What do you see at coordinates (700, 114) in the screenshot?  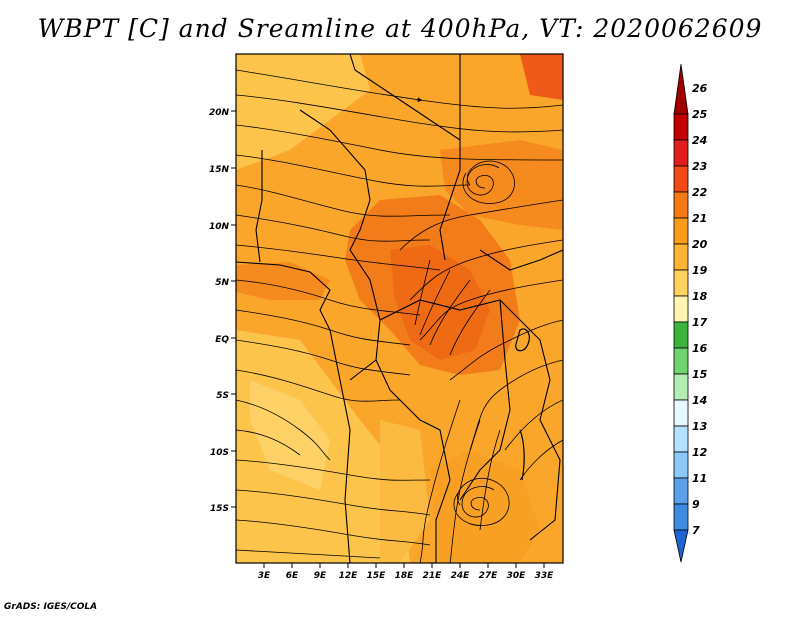 I see `colorbar-label: 25` at bounding box center [700, 114].